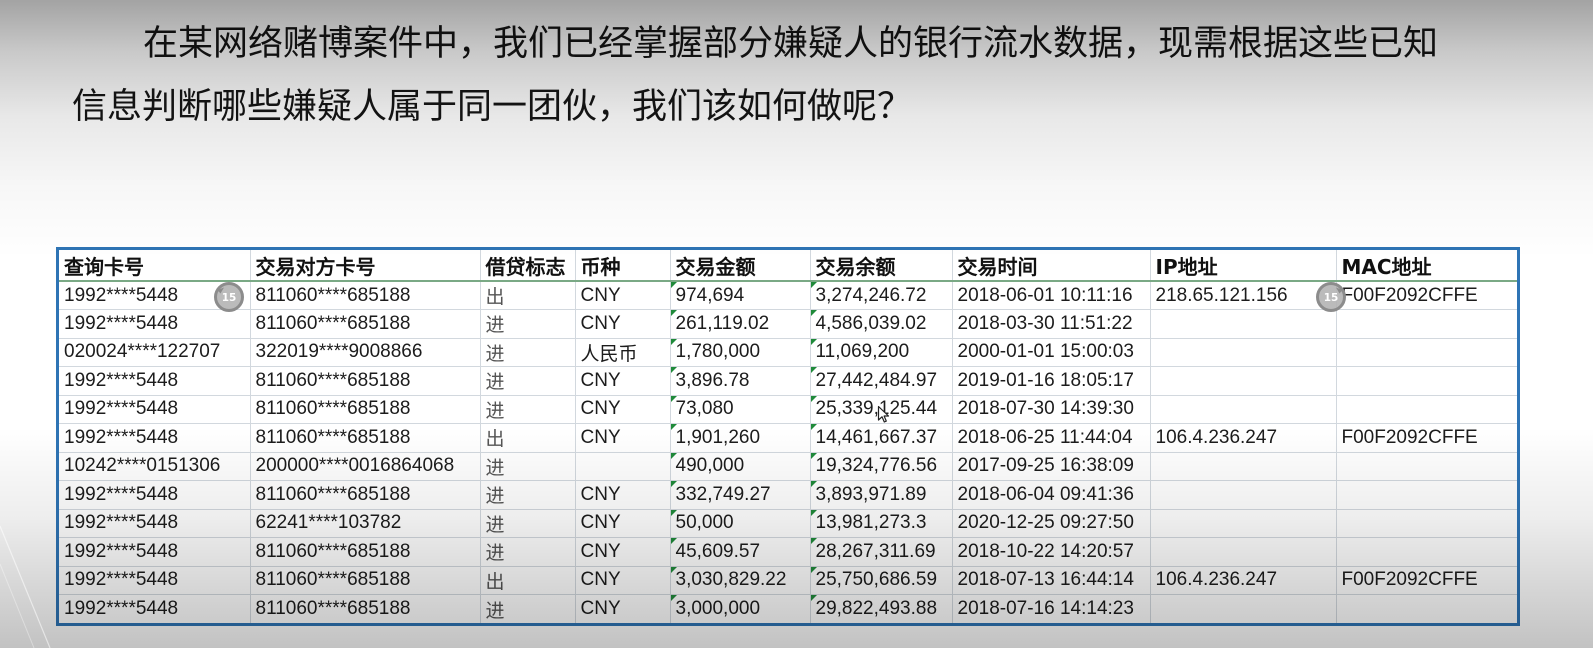  I want to click on counterparty-card-number-cell: 322019****9008866, so click(365, 352).